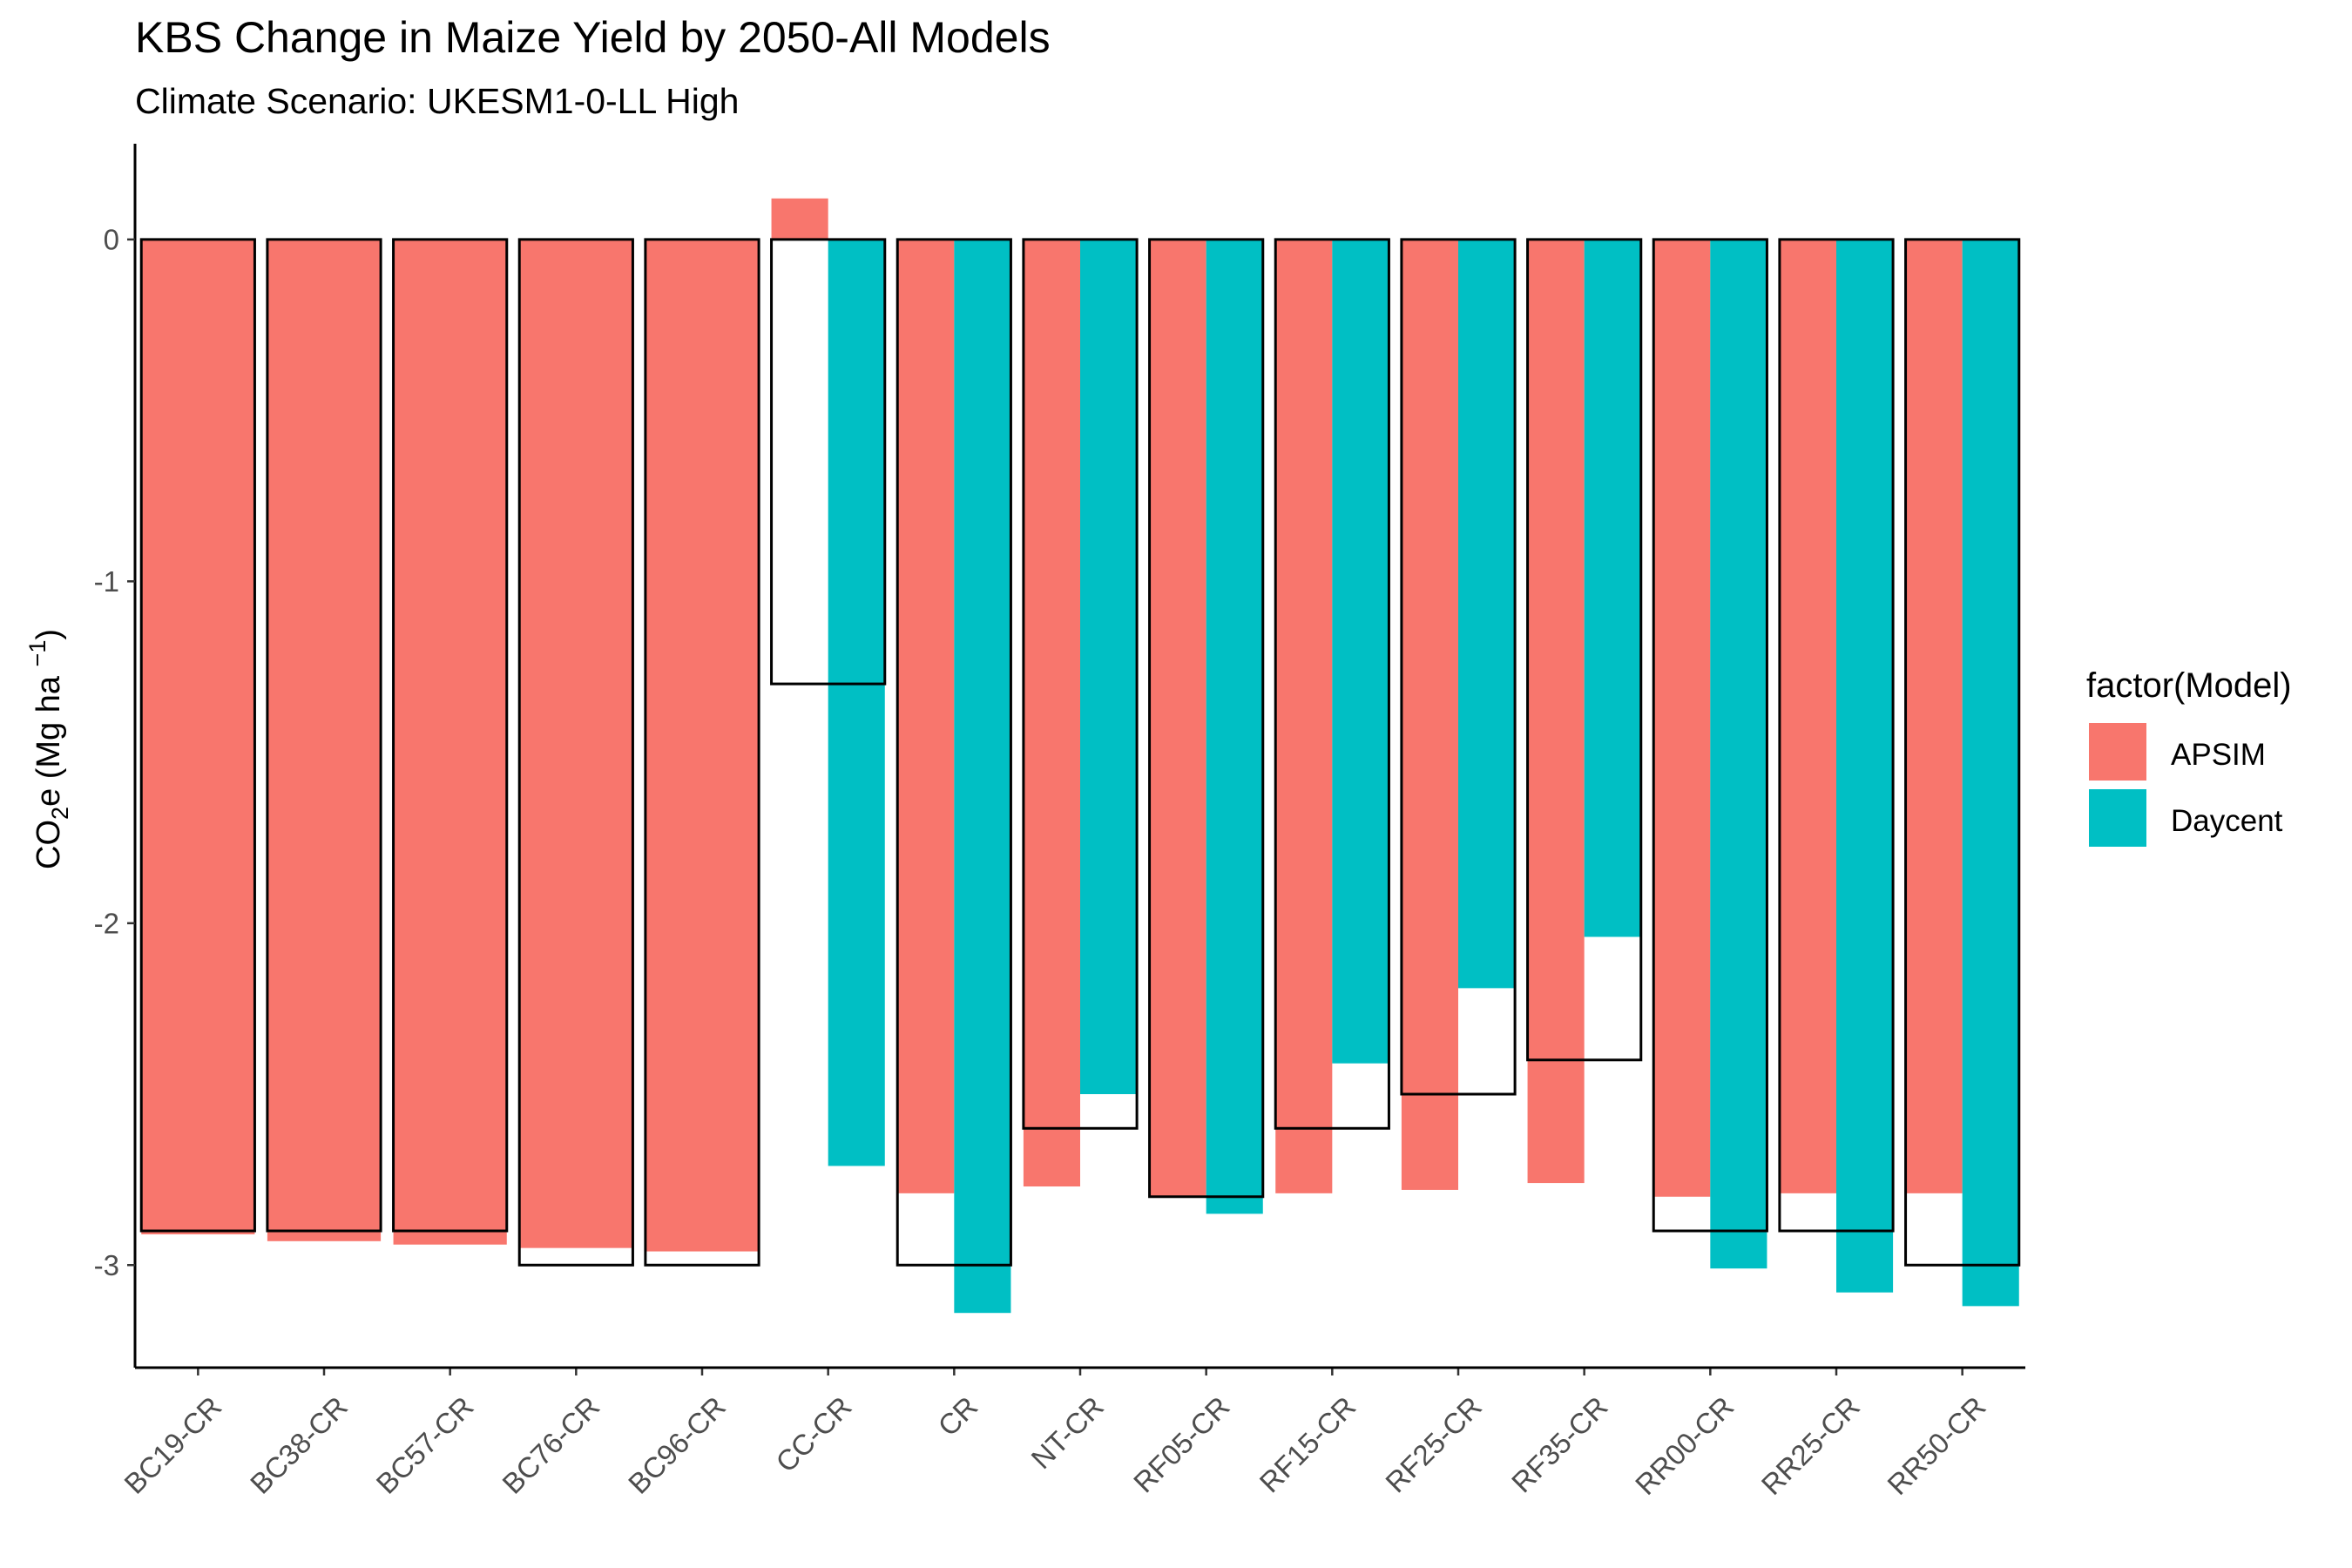 The width and height of the screenshot is (2352, 1568). Describe the element at coordinates (106, 923) in the screenshot. I see `y-tick-label: -2` at that location.